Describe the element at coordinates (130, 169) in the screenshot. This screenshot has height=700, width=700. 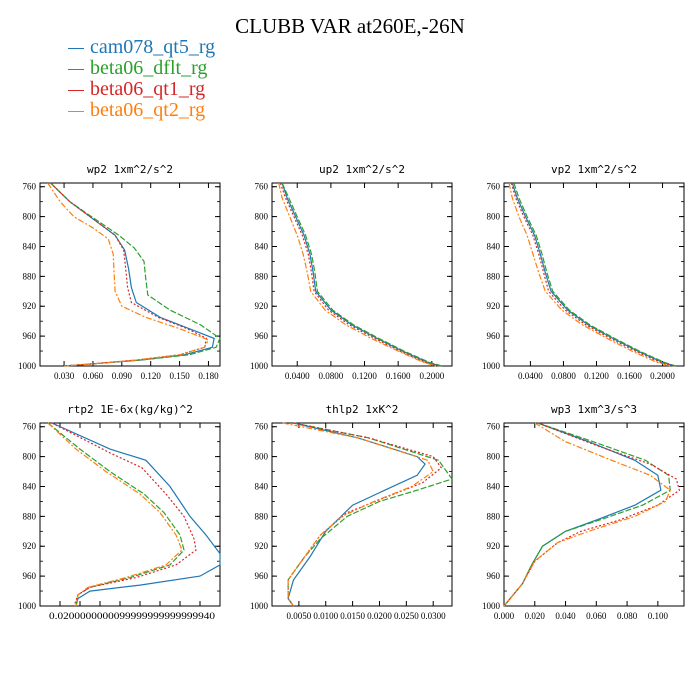
I see `panel-title: wp2 1xm^2/s^2` at that location.